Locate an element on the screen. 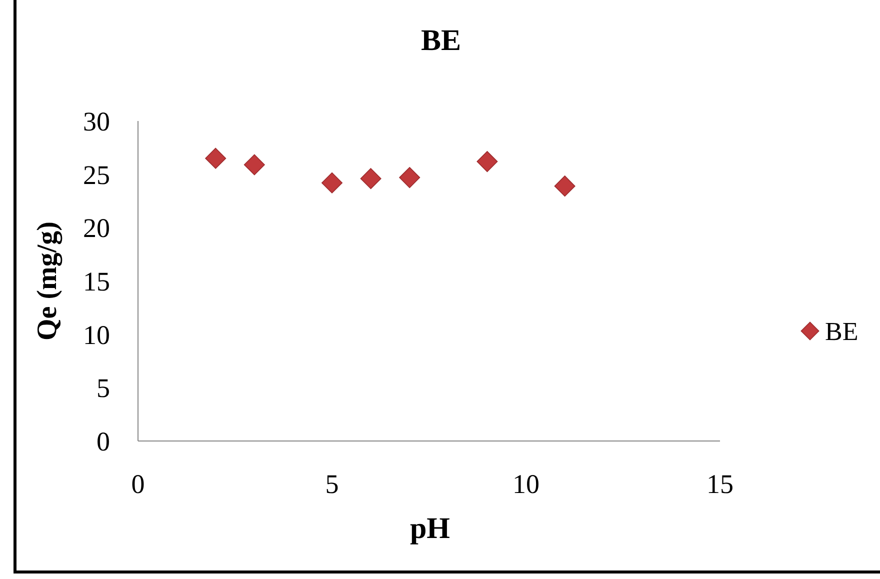 The image size is (880, 579). x-tick-label: 0 is located at coordinates (138, 484).